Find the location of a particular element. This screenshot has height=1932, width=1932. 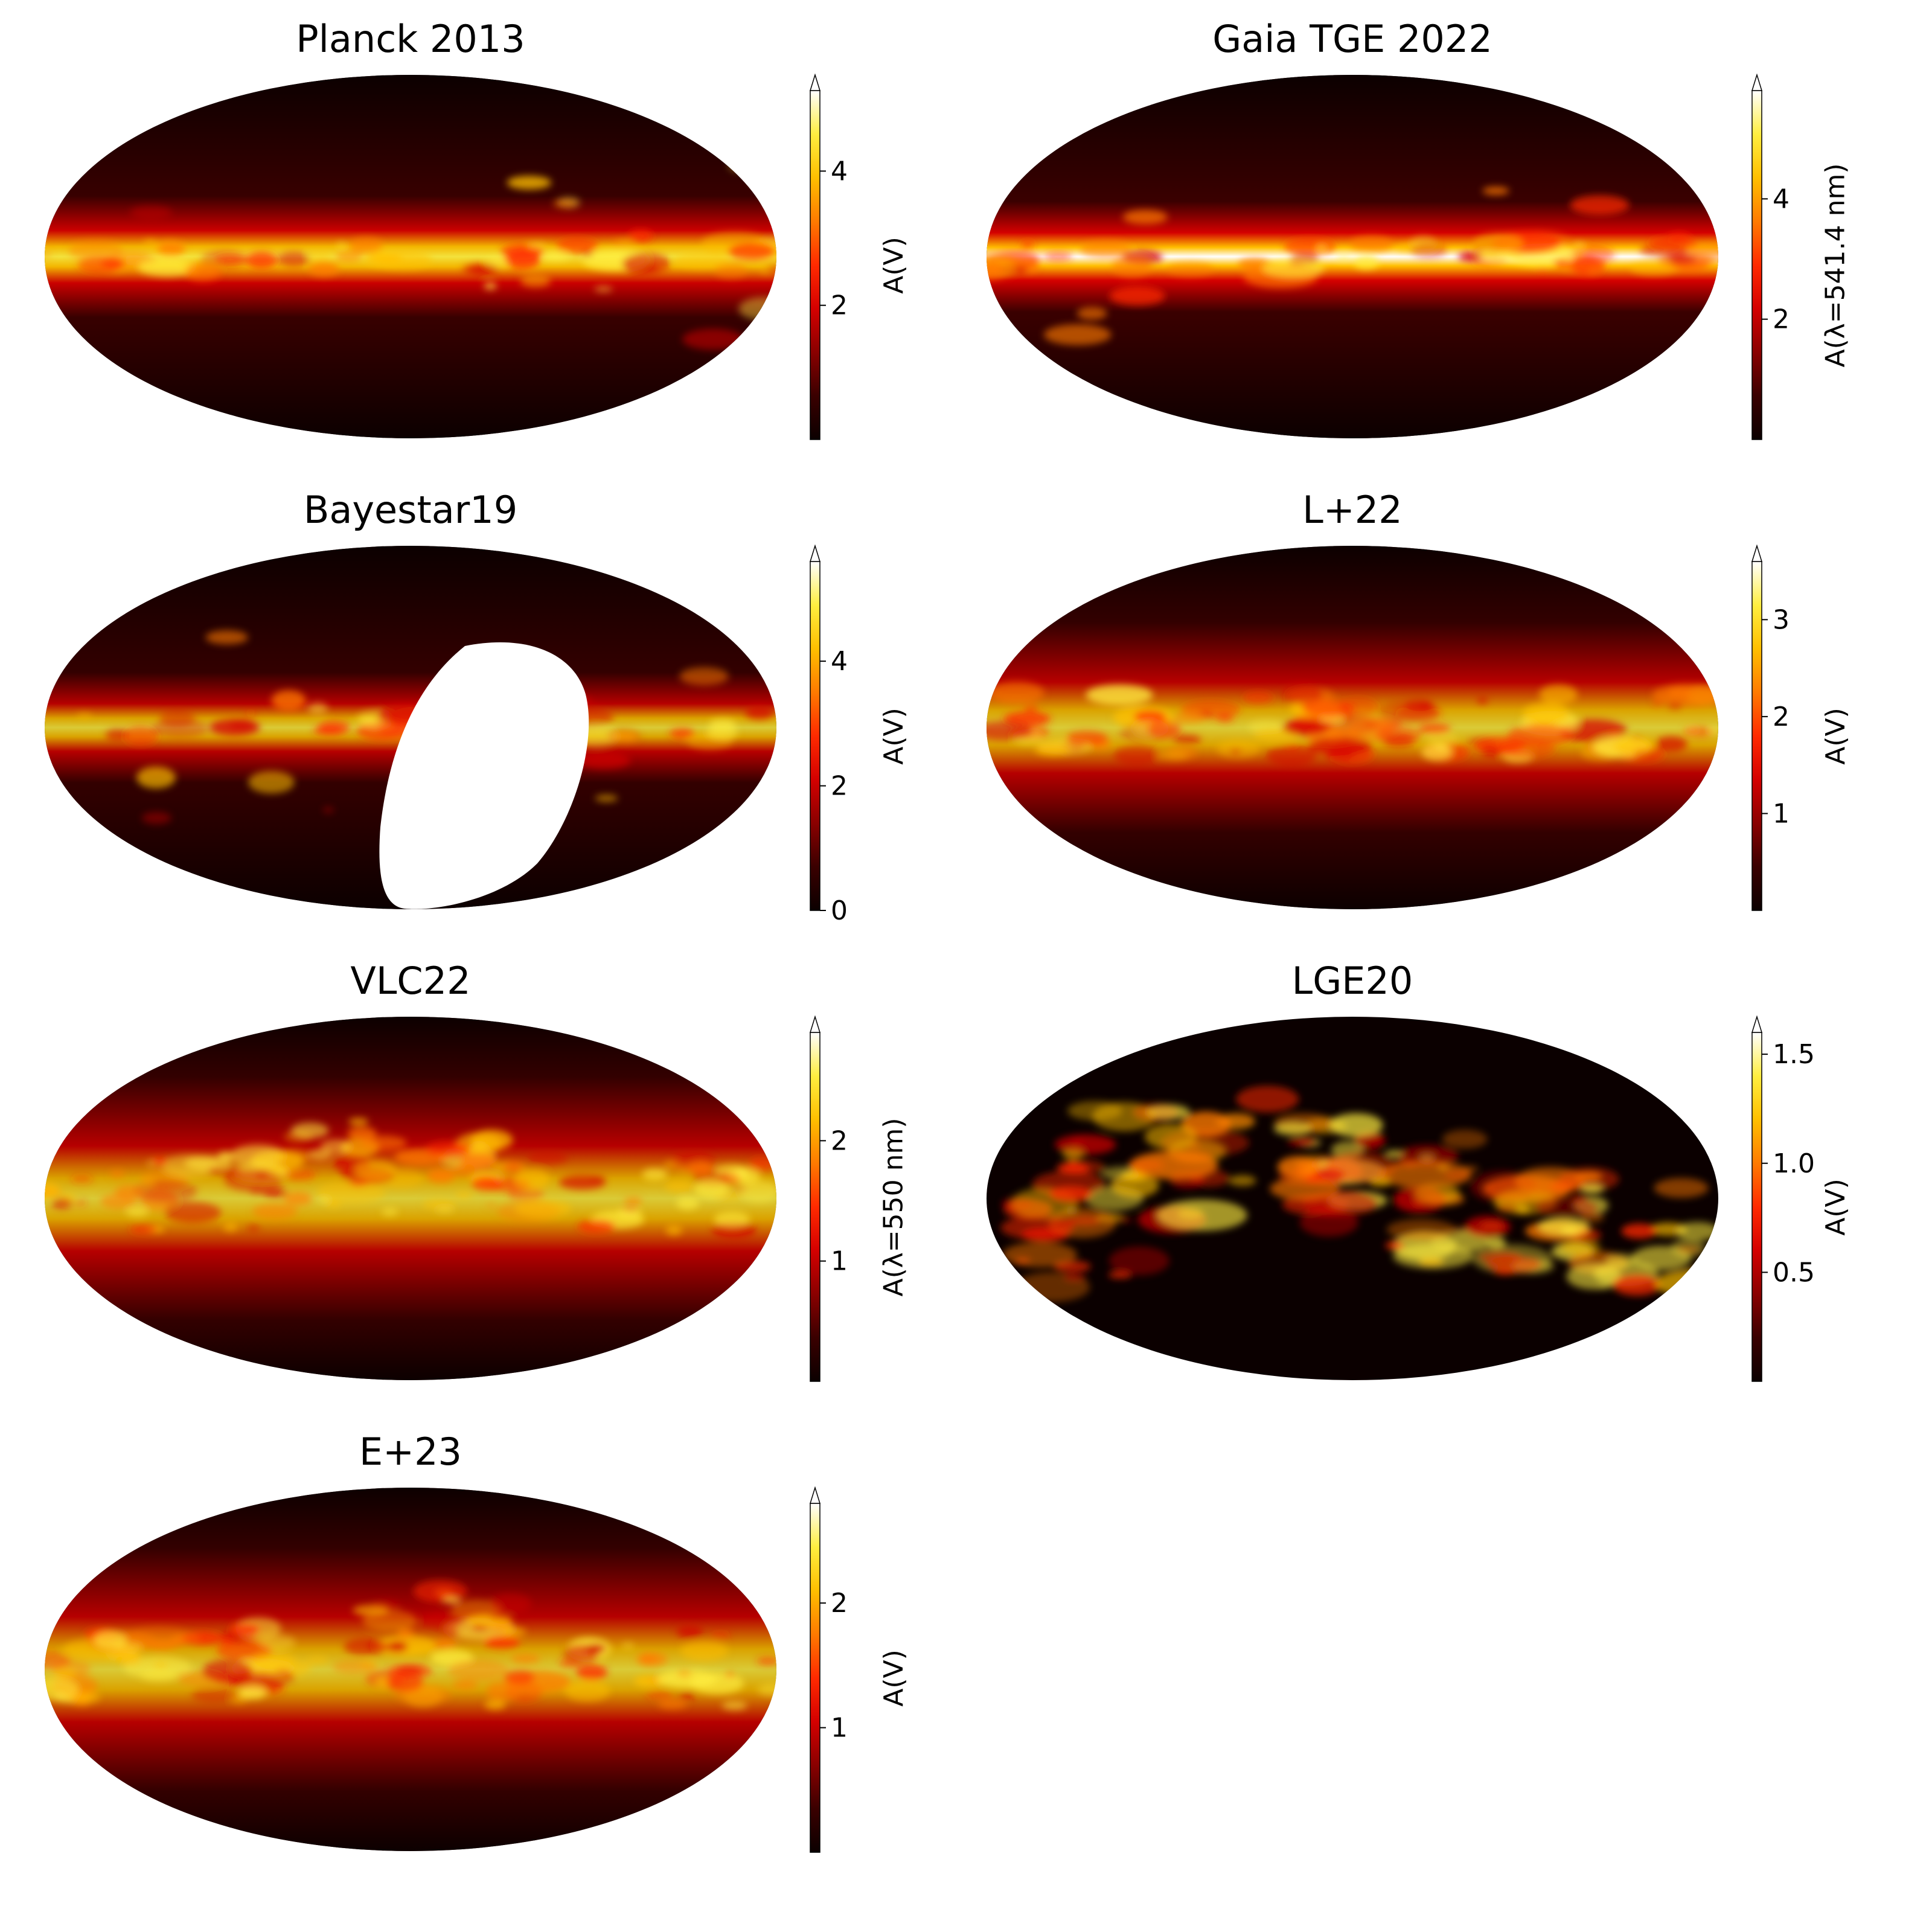

panel-title: LGE20 is located at coordinates (1352, 981).